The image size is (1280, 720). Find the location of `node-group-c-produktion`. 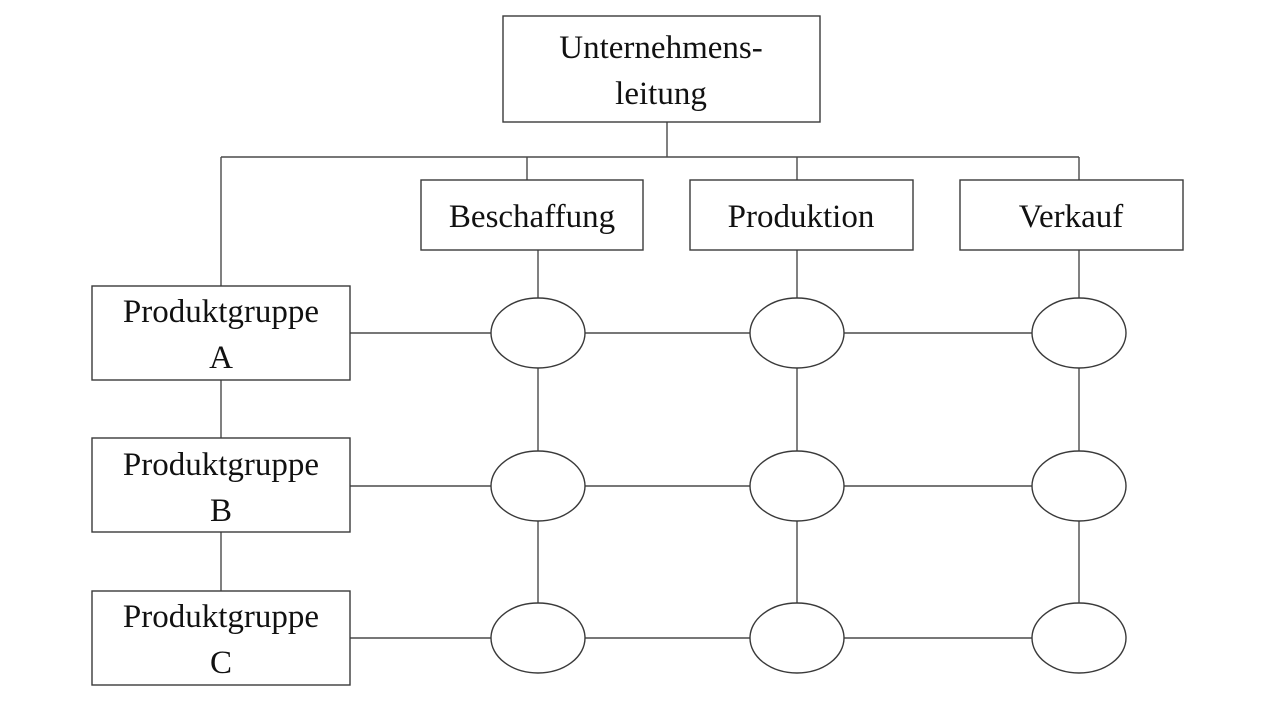

node-group-c-produktion is located at coordinates (797, 638).